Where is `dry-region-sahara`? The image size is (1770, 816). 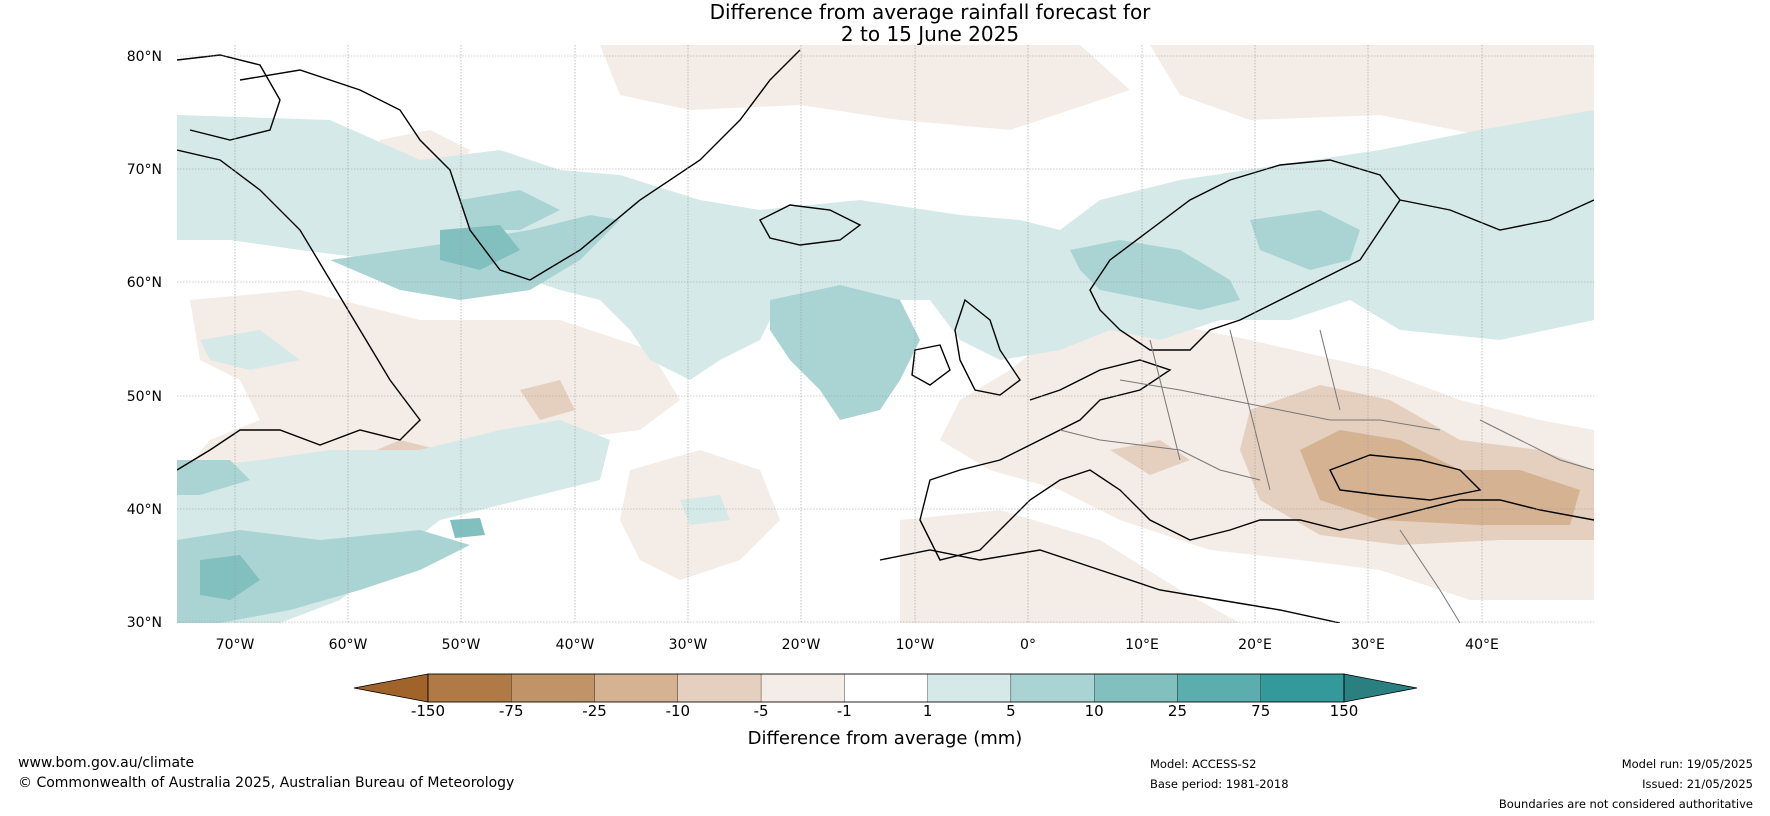 dry-region-sahara is located at coordinates (1070, 566).